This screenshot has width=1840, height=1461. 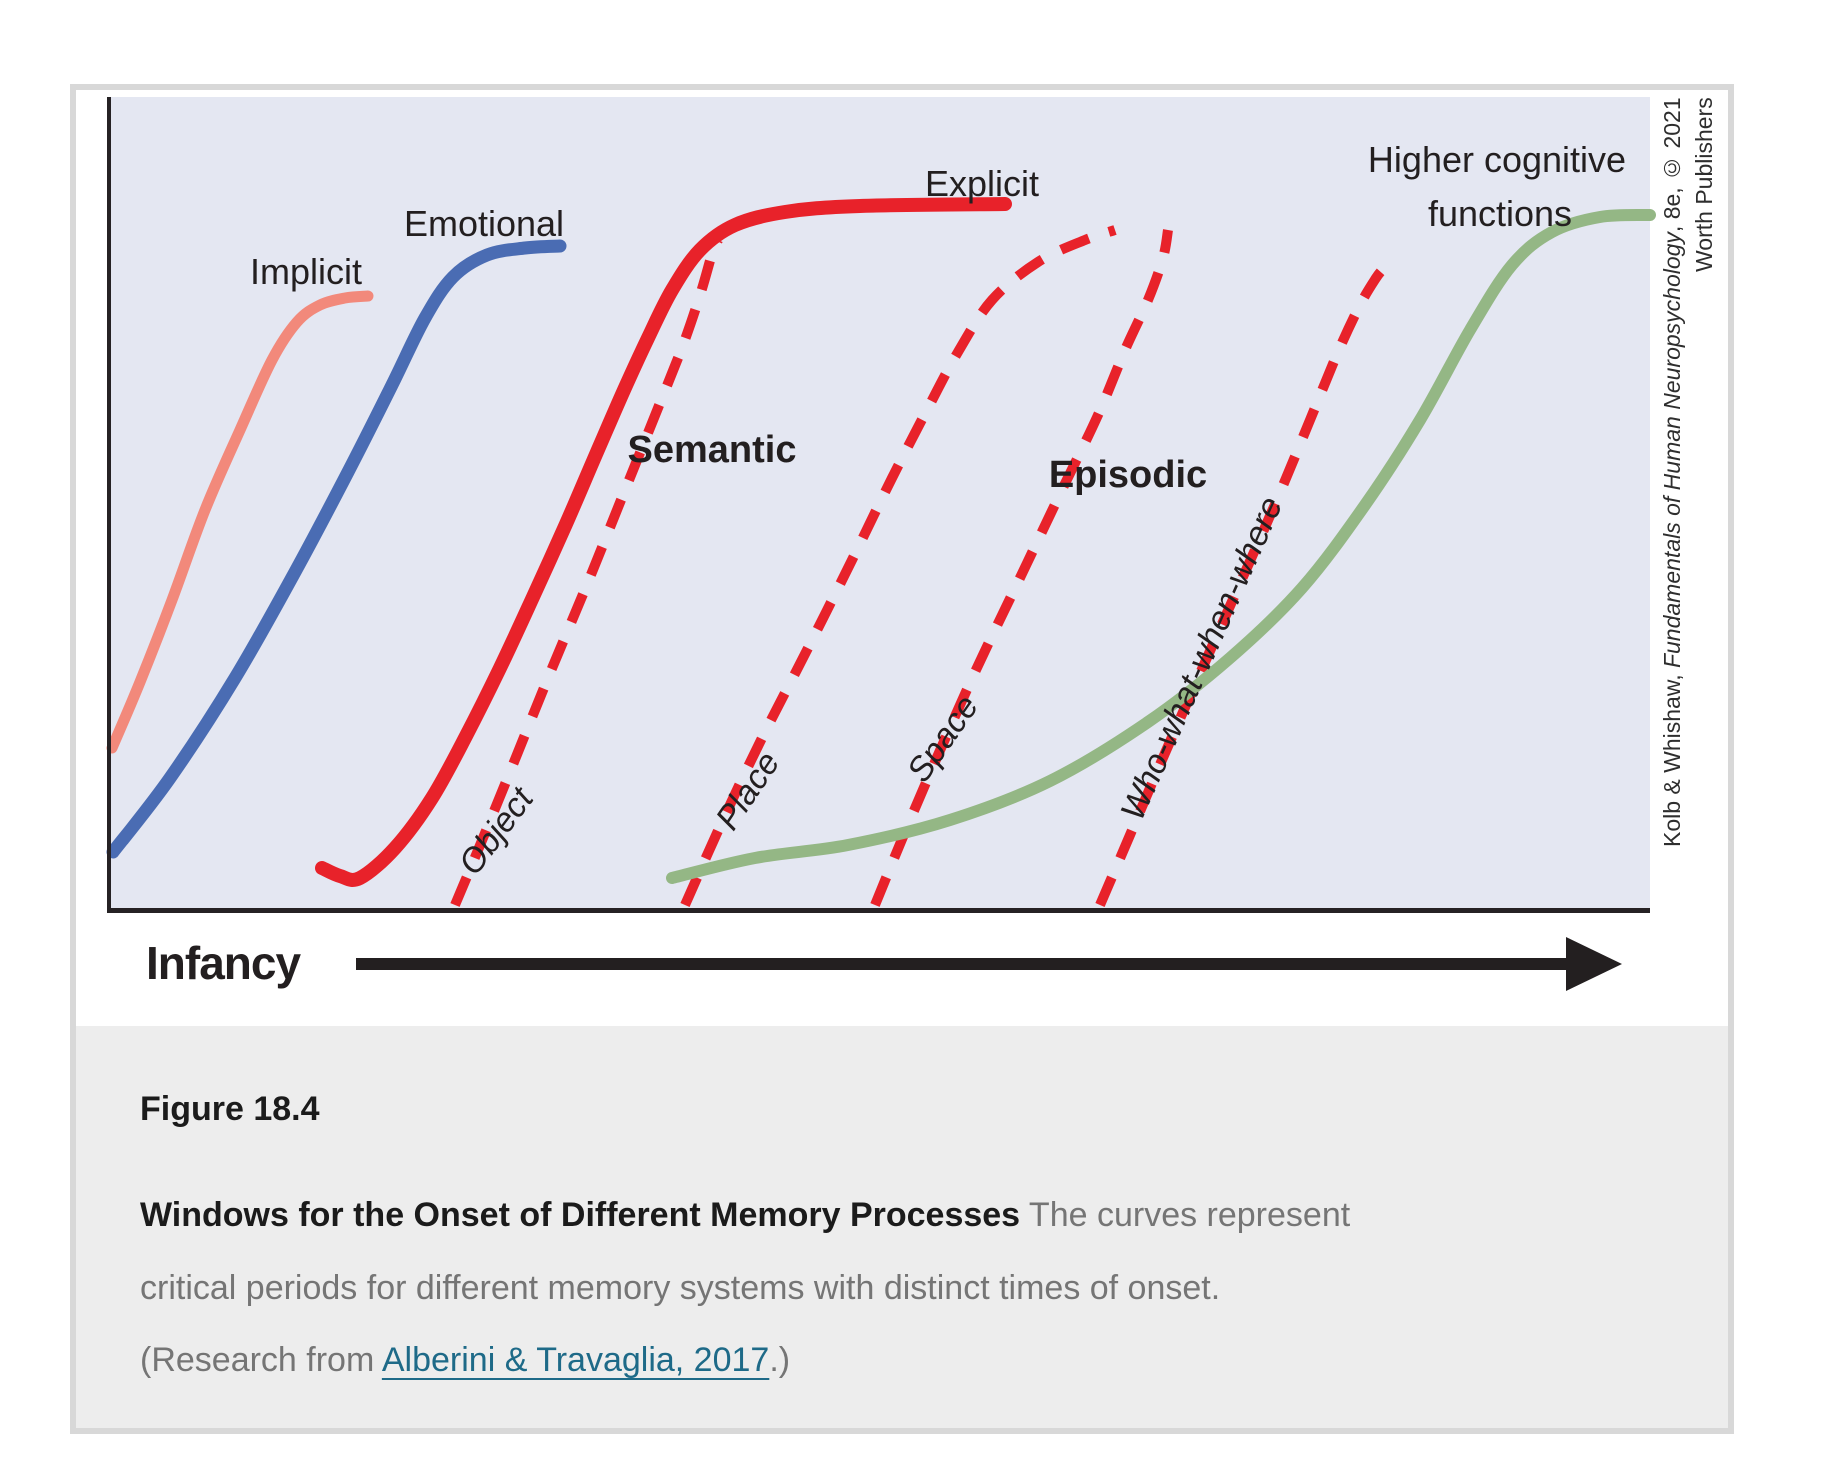 What do you see at coordinates (109, 505) in the screenshot?
I see `y-axis` at bounding box center [109, 505].